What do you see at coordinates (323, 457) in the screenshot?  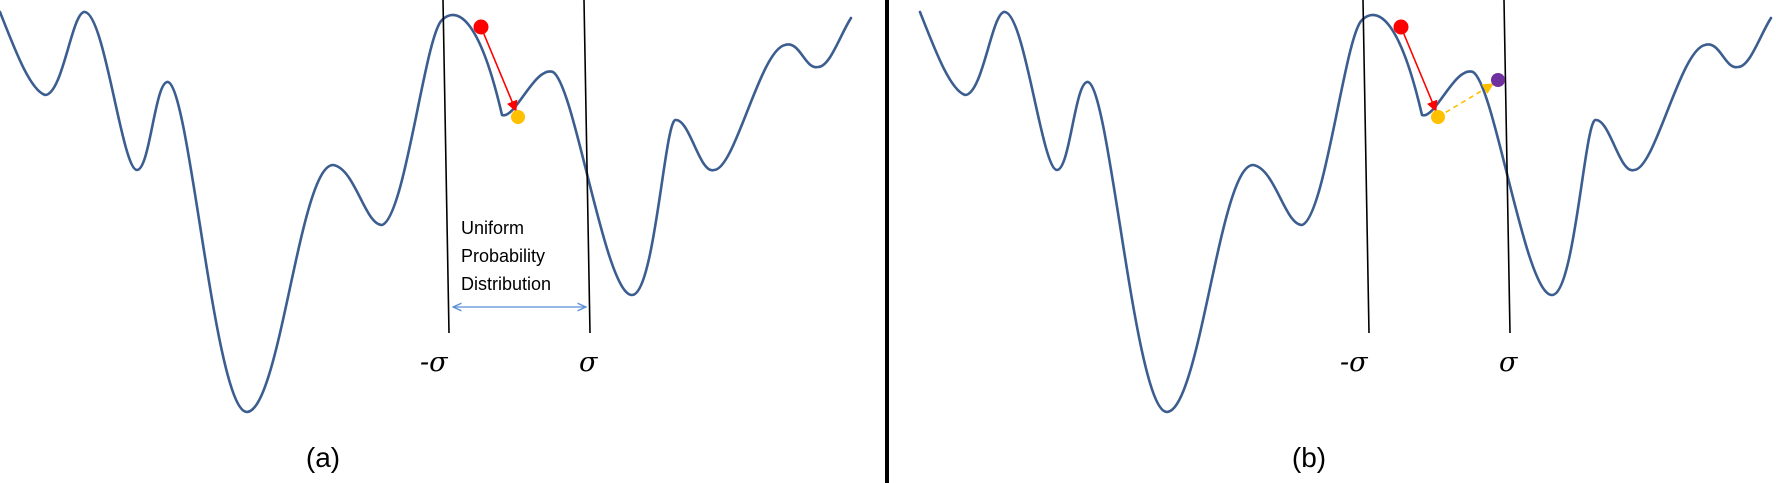 I see `panel-a-label: (a)` at bounding box center [323, 457].